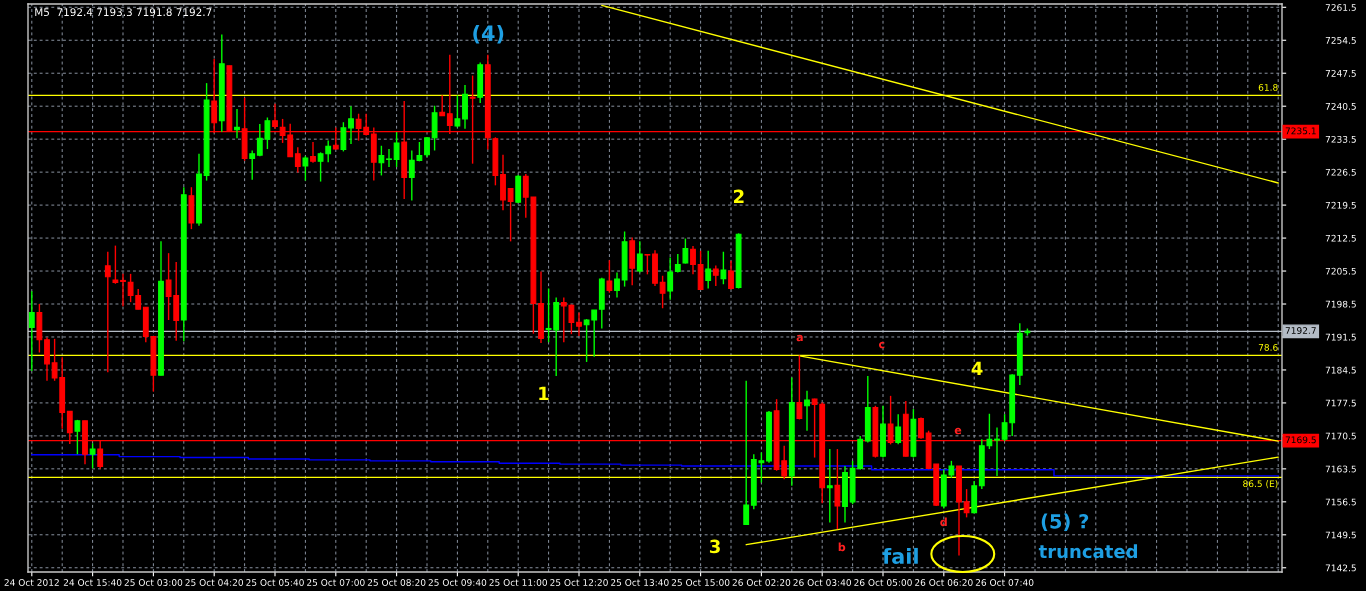 The width and height of the screenshot is (1366, 591). What do you see at coordinates (1268, 87) in the screenshot?
I see `annotation: 61.8` at bounding box center [1268, 87].